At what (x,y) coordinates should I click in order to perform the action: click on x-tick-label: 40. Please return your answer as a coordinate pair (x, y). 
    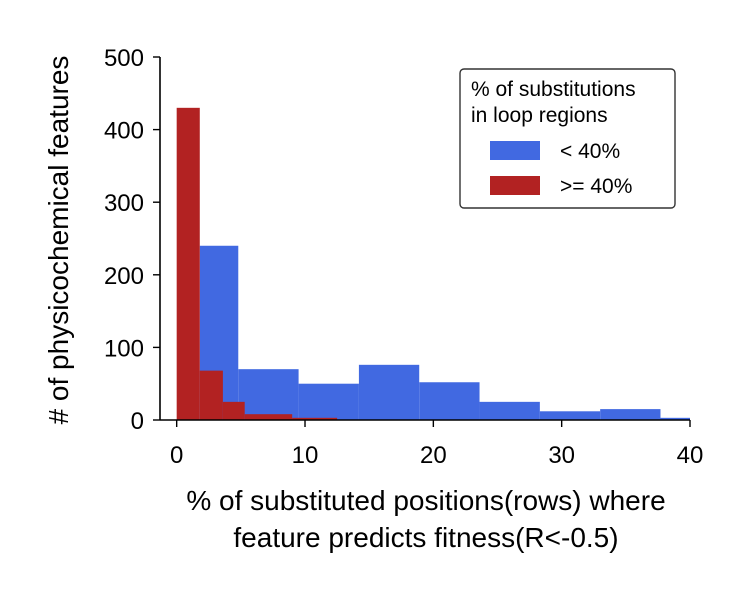
    Looking at the image, I should click on (690, 455).